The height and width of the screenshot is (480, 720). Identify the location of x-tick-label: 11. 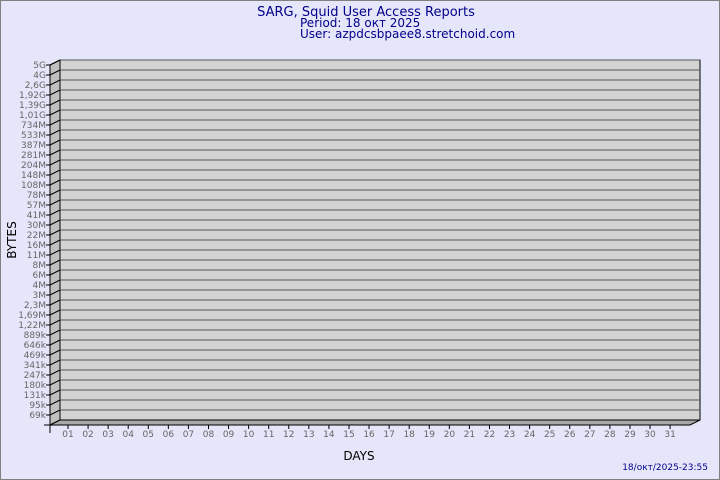
(268, 435).